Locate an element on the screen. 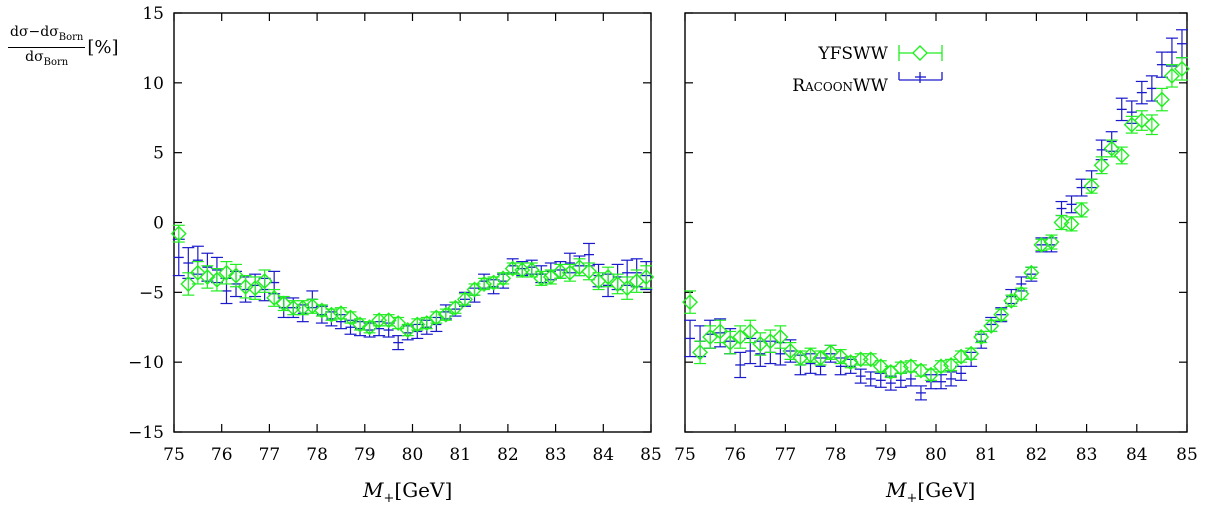  series-yfsww is located at coordinates (412, 281).